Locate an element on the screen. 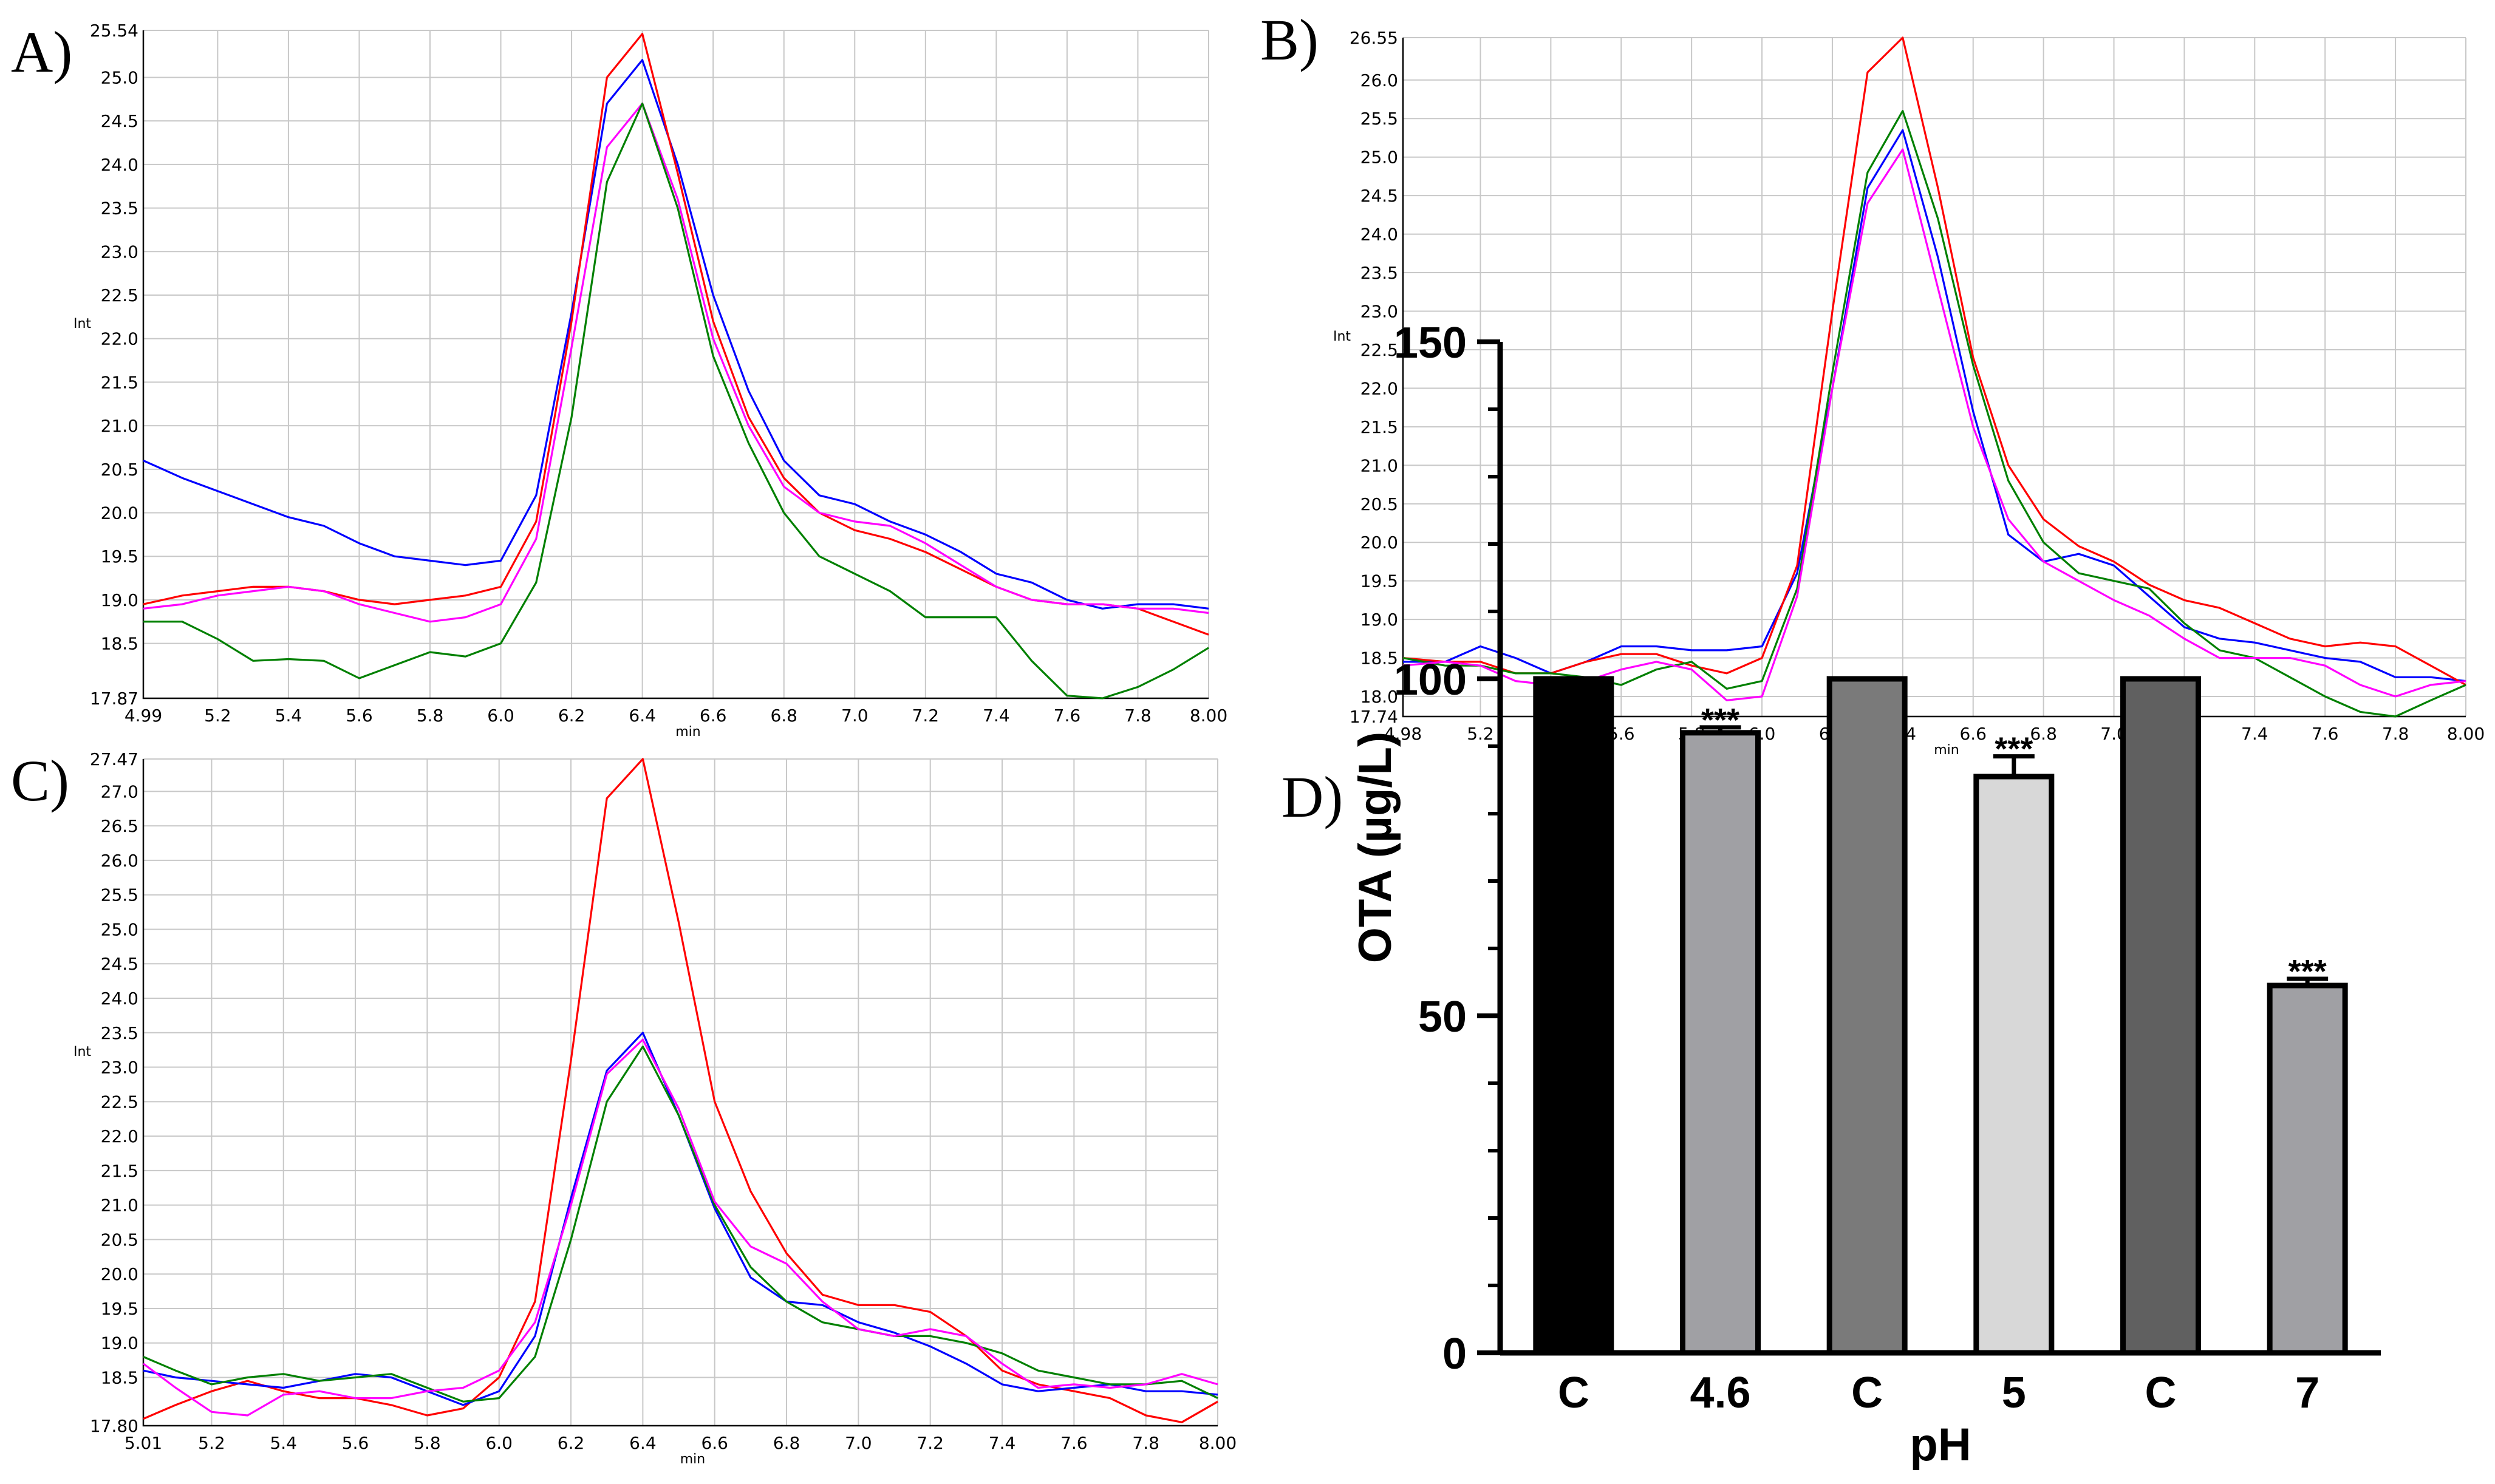  panel-c-y-tick-label: 19.5 is located at coordinates (119, 1309).